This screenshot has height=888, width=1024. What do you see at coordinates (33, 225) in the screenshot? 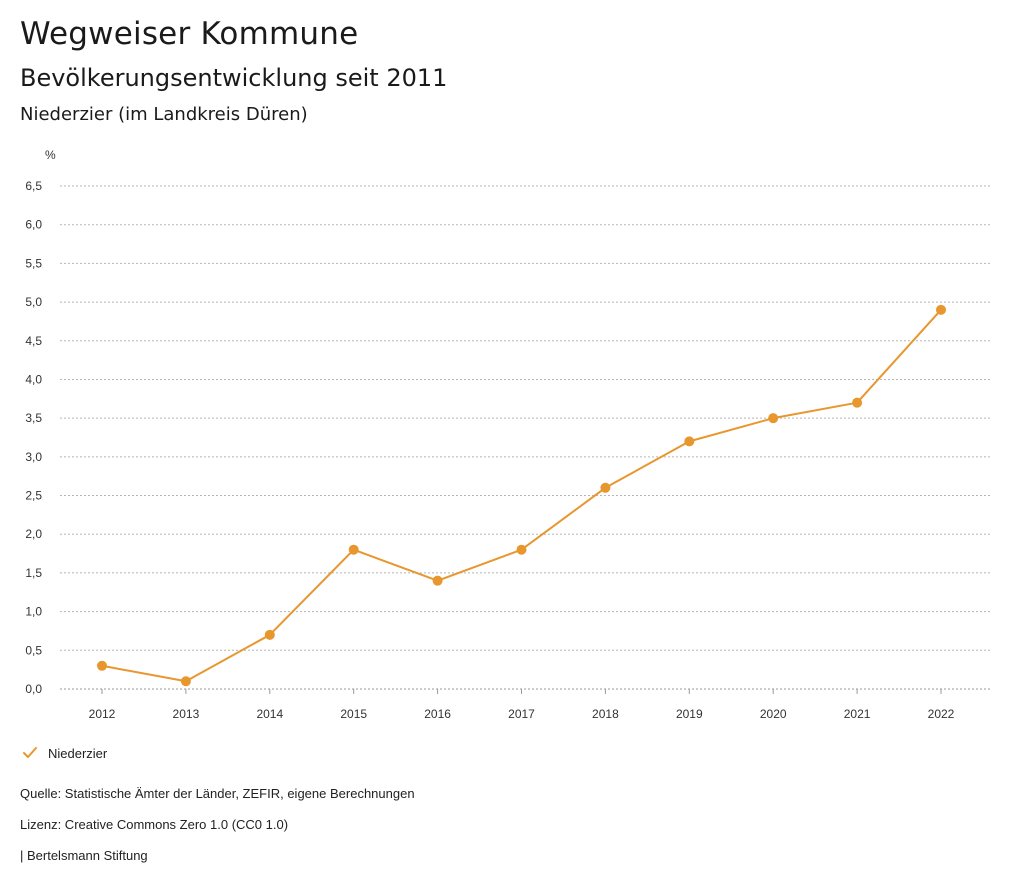
I see `y-tick-label: 6,0` at bounding box center [33, 225].